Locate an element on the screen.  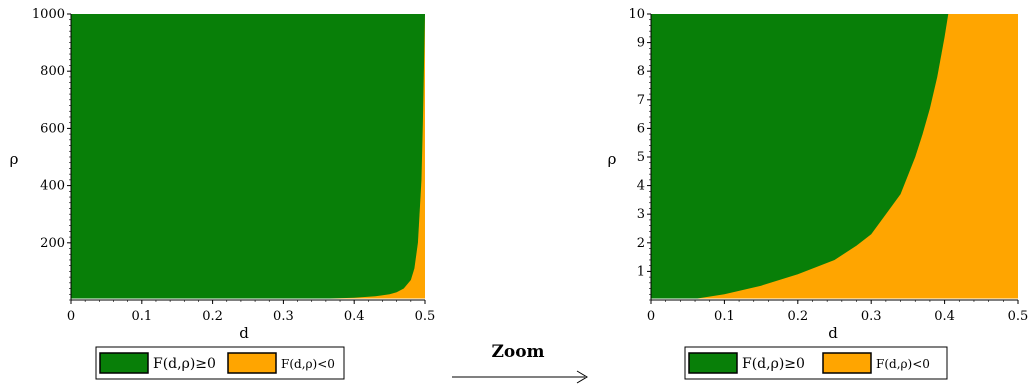
x-tick-label-left: 0.3 is located at coordinates (283, 316).